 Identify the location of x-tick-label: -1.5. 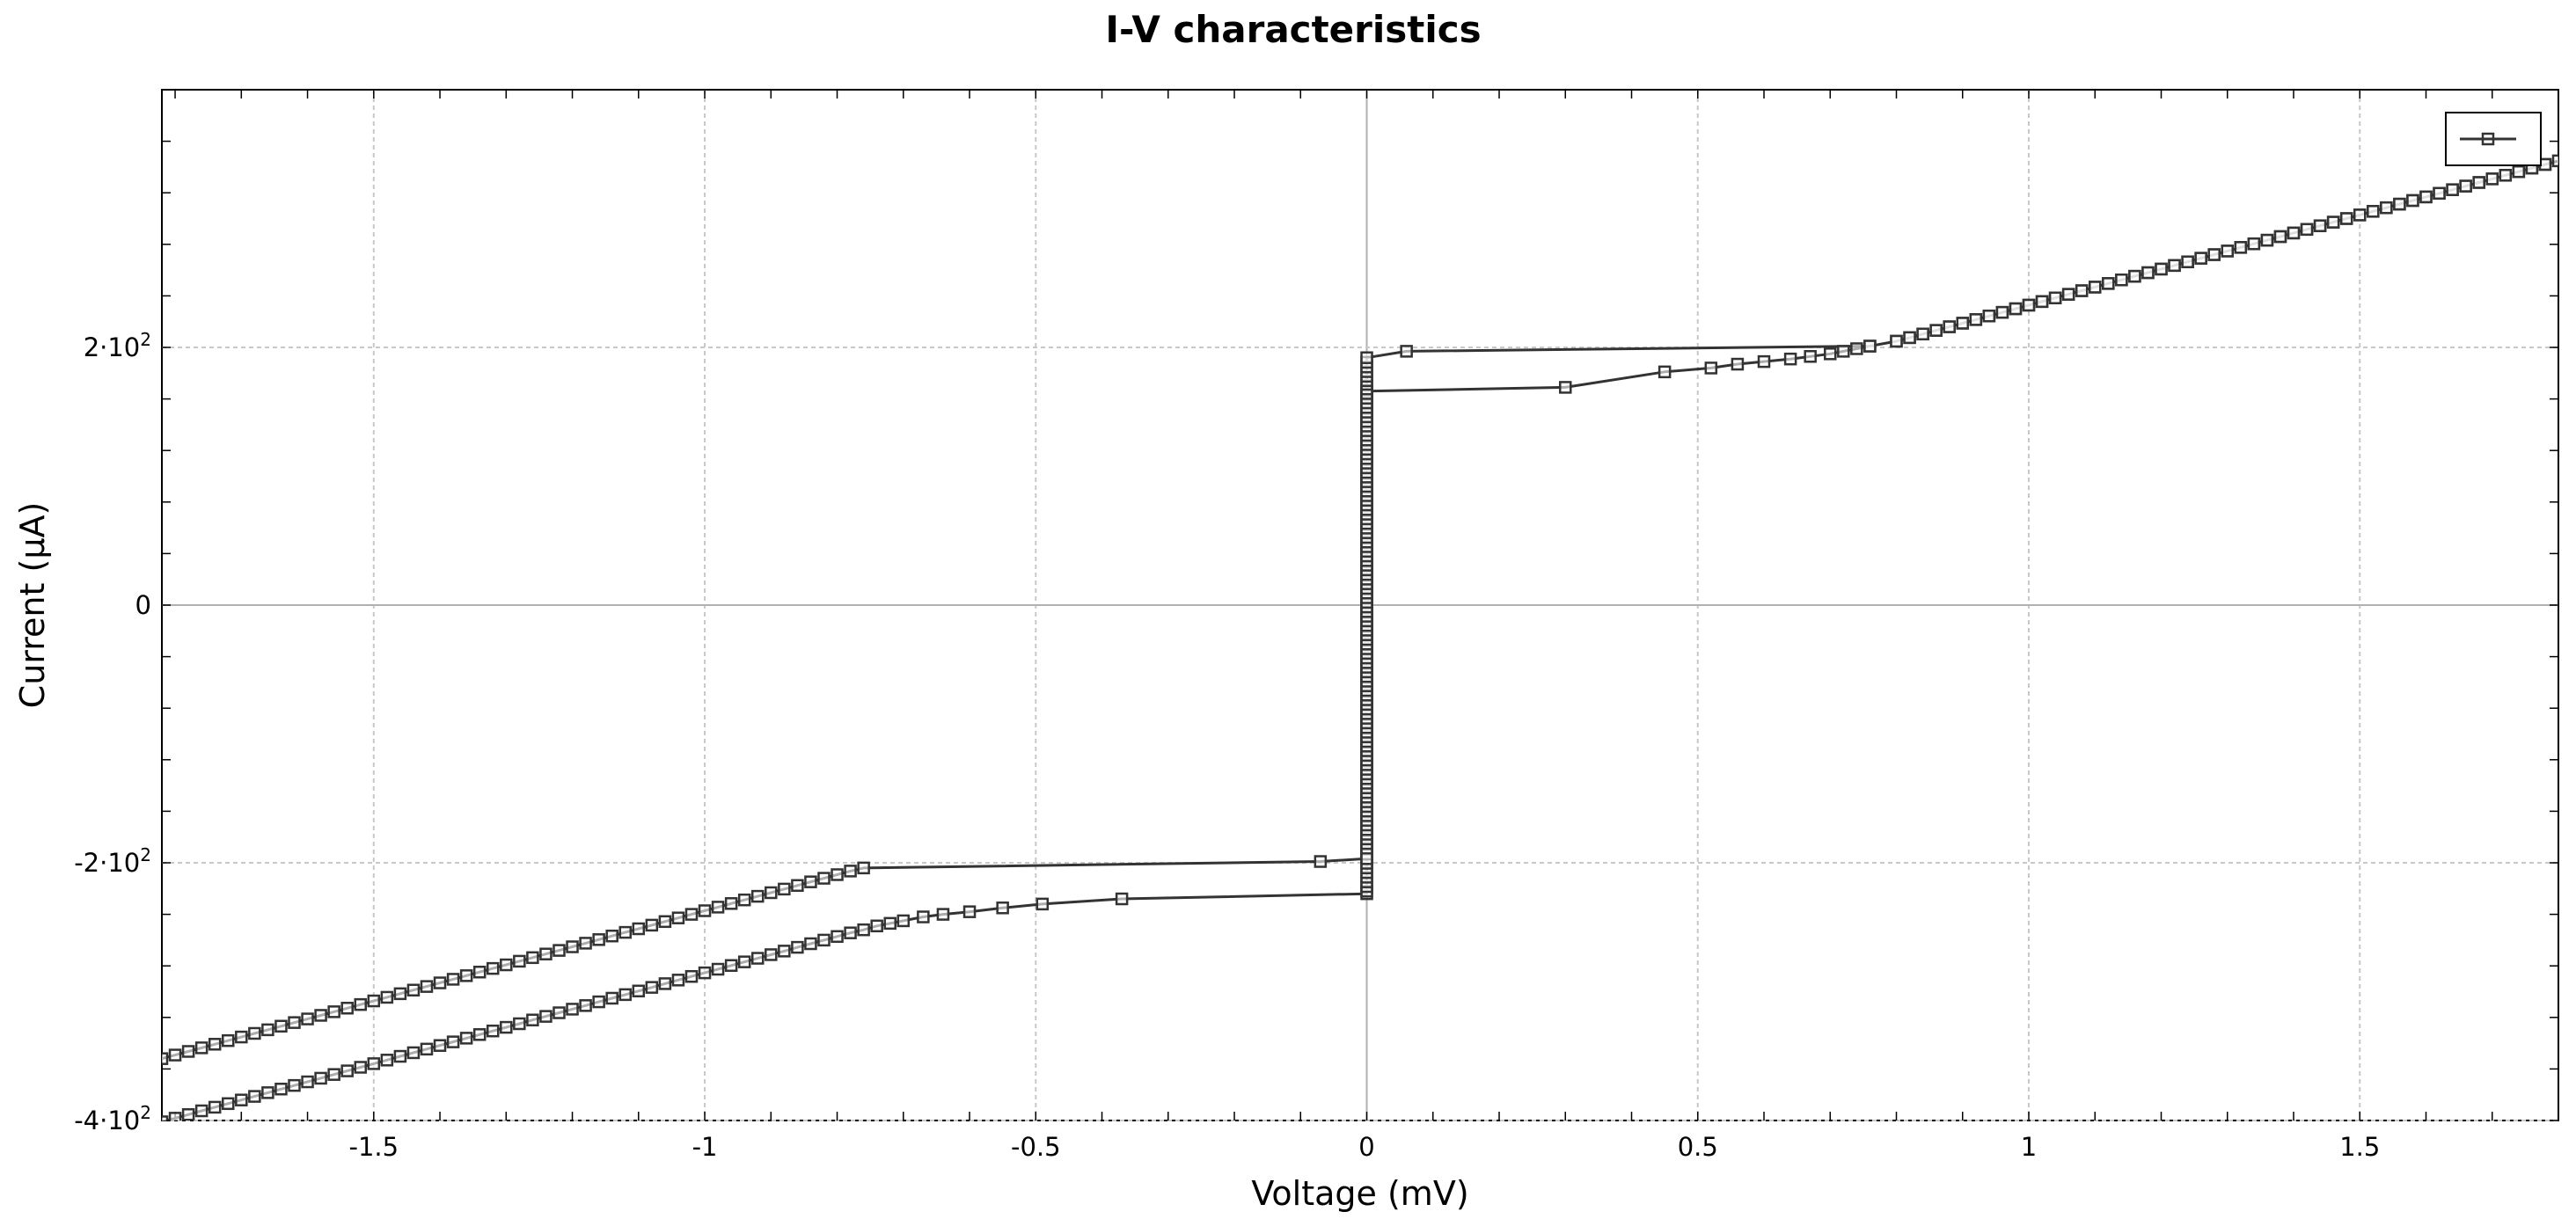
(373, 1147).